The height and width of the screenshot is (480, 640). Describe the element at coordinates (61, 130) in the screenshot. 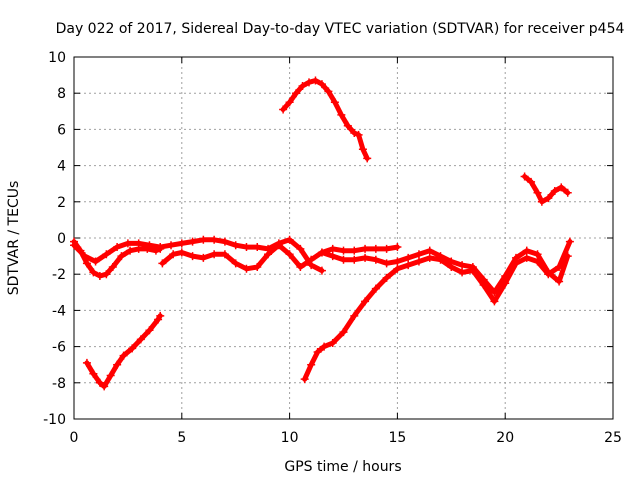

I see `y-tick-label: 6` at that location.